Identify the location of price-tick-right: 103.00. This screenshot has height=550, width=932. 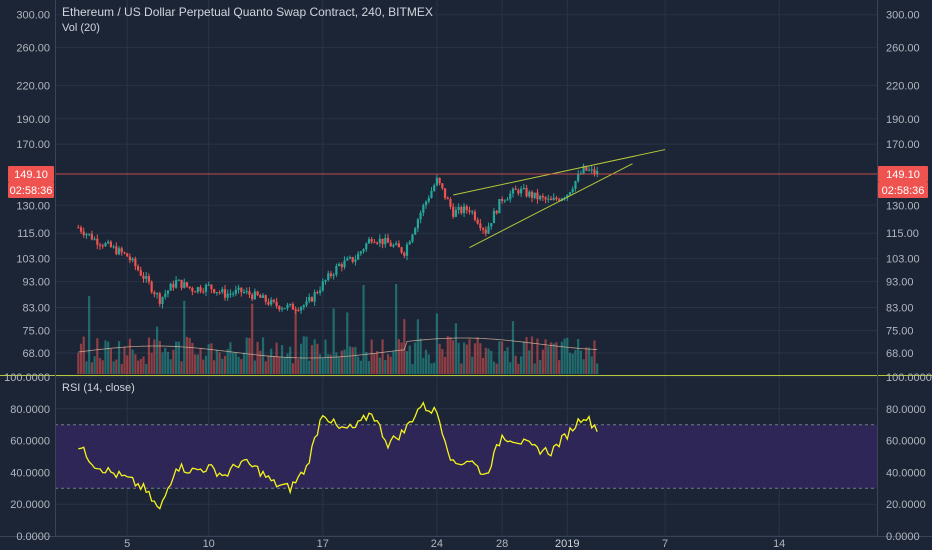
(903, 259).